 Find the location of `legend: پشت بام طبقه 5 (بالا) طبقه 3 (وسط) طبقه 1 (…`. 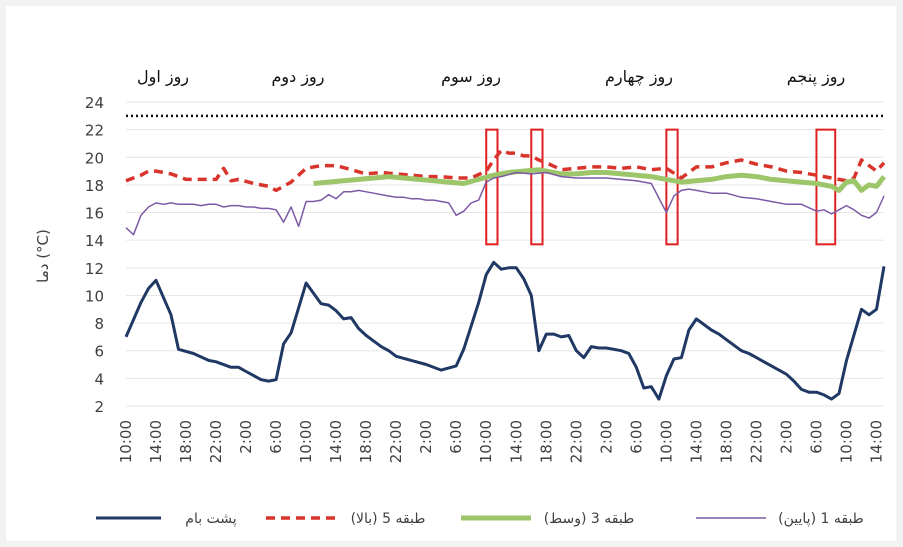

legend: پشت بام طبقه 5 (بالا) طبقه 3 (وسط) طبقه 1 (… is located at coordinates (480, 519).